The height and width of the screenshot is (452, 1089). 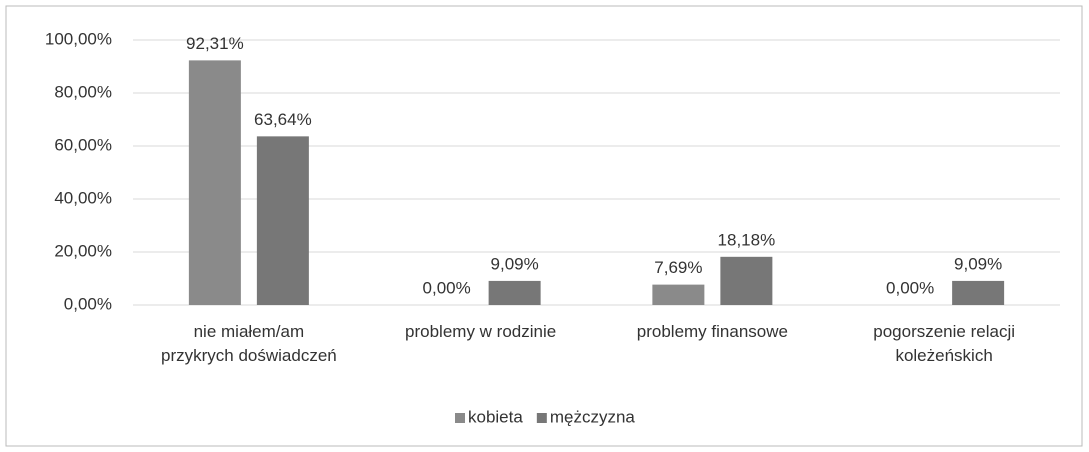 I want to click on x-tick-label-line: problemy finansowe, so click(x=712, y=331).